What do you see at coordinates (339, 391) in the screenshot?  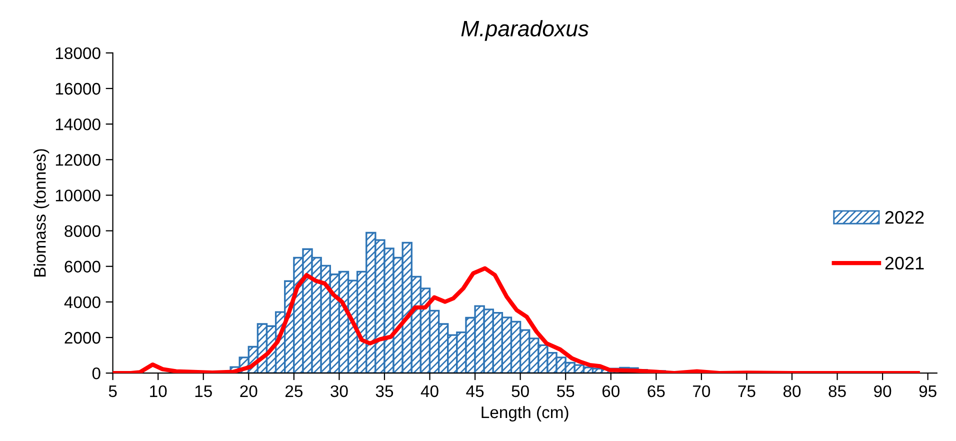 I see `x-tick-label: 30` at bounding box center [339, 391].